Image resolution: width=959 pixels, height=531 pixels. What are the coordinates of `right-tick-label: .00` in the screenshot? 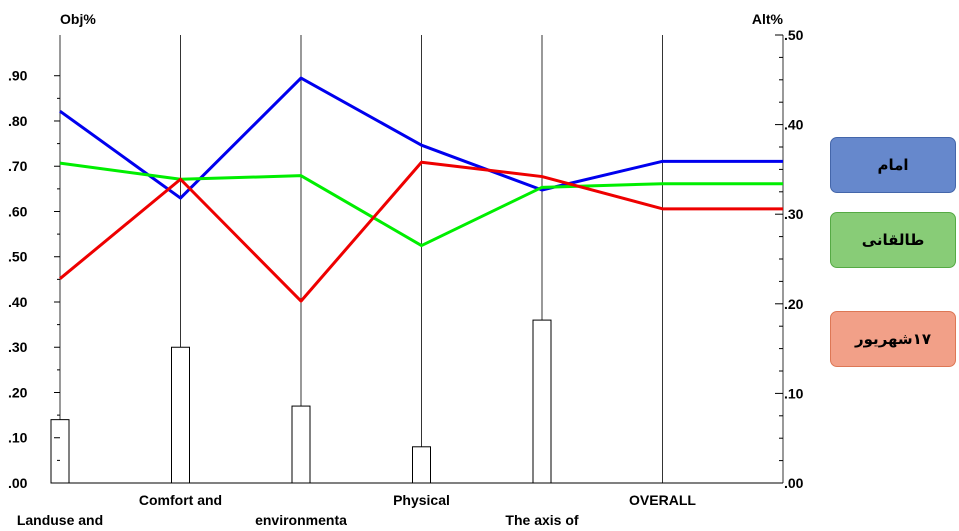 It's located at (794, 483).